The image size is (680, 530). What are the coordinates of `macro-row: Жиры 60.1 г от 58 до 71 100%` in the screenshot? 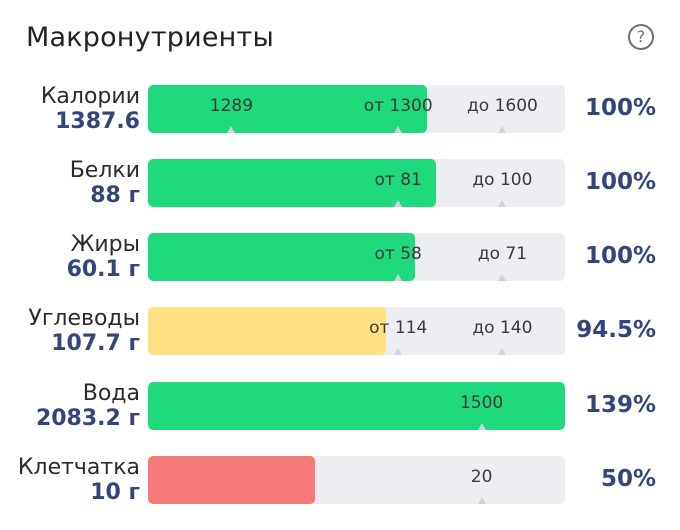 It's located at (340, 259).